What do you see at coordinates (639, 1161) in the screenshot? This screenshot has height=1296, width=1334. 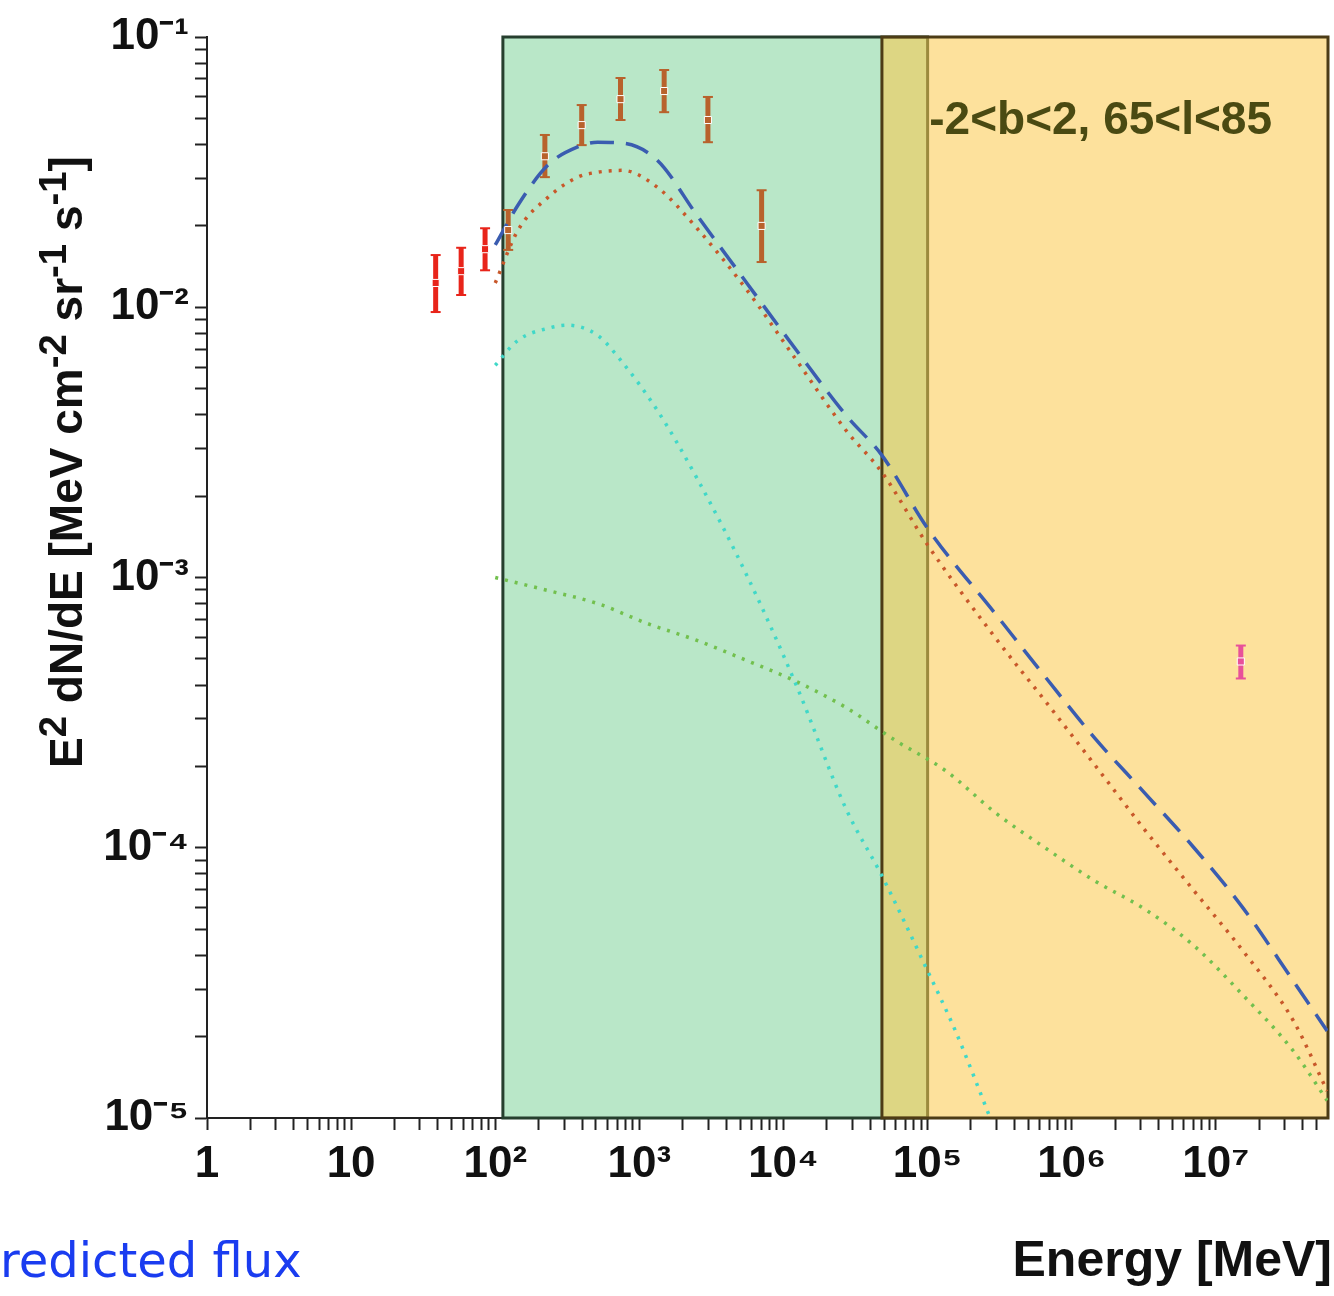 I see `x-tick-label: 10³` at bounding box center [639, 1161].